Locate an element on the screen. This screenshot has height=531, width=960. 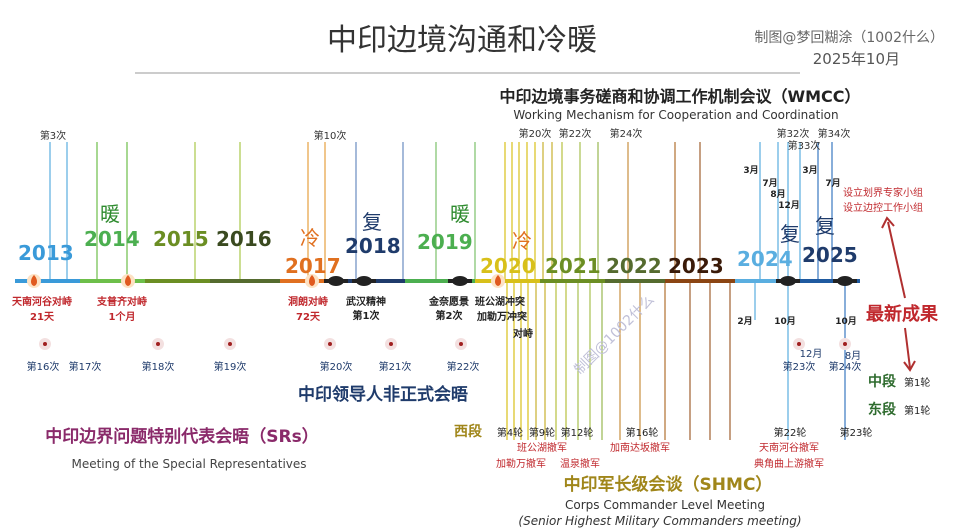
wmcc-month-4: 12月 is located at coordinates (789, 205).